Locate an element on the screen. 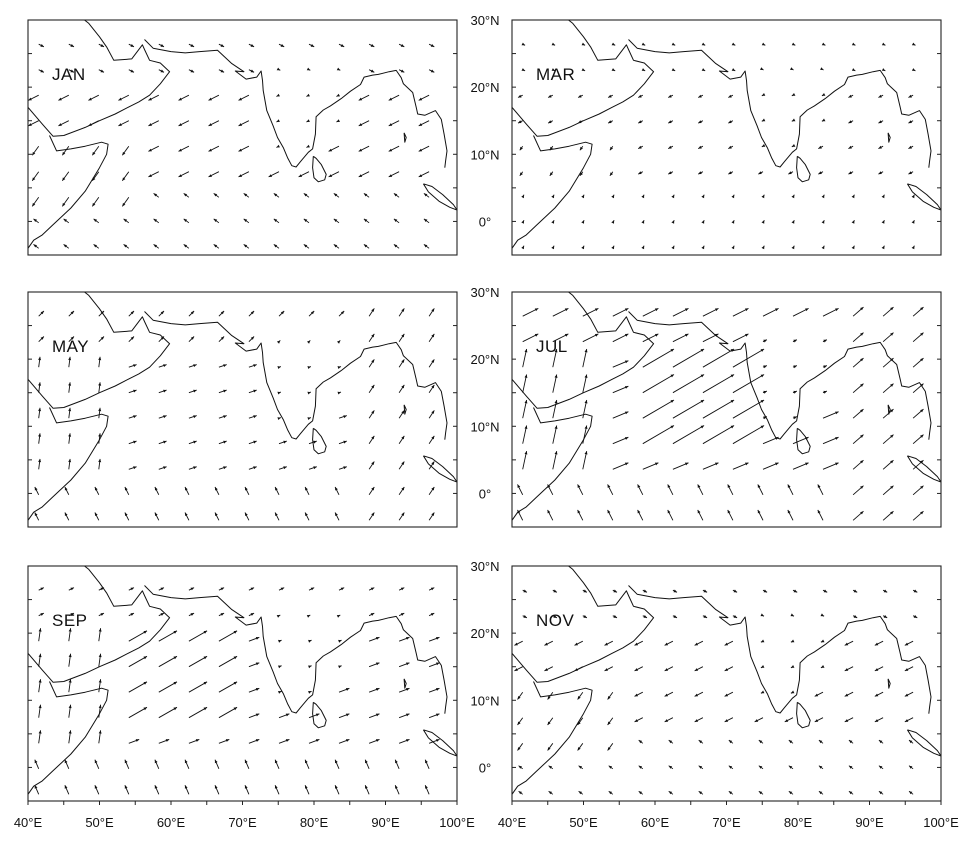  lon-label: 80°E is located at coordinates (314, 822).